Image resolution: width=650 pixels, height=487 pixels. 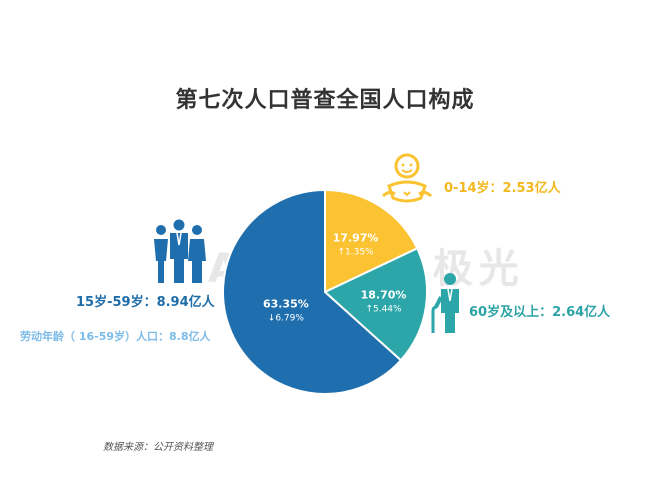 What do you see at coordinates (145, 302) in the screenshot?
I see `legend-label-adult: 15岁-59岁：8.94亿人` at bounding box center [145, 302].